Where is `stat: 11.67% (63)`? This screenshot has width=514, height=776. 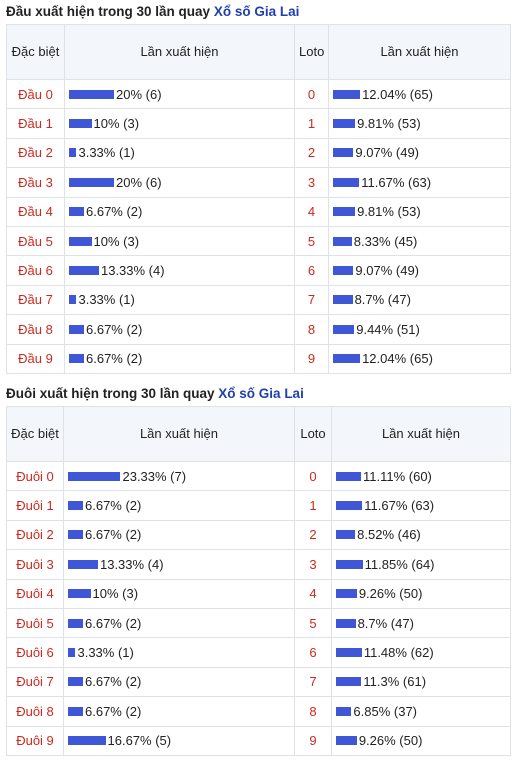
stat: 11.67% (63) is located at coordinates (421, 505).